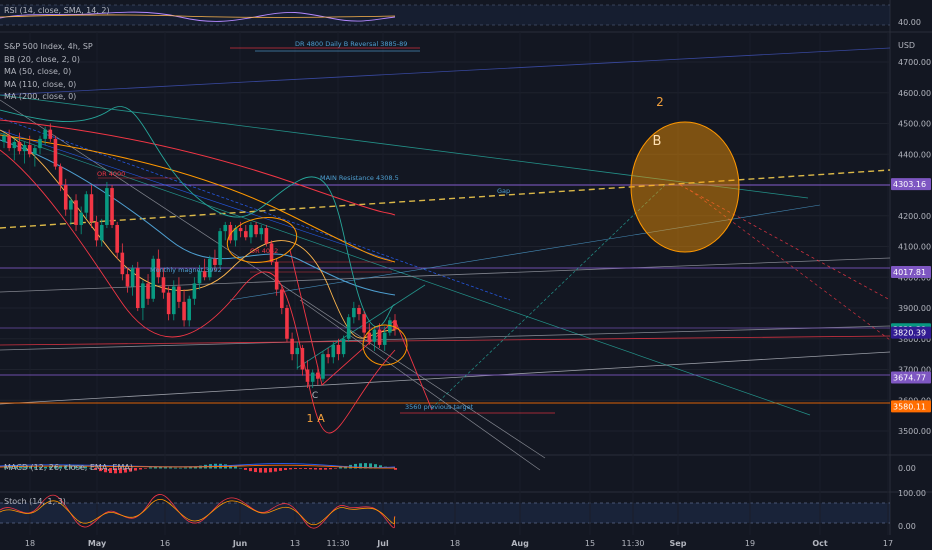 This screenshot has width=932, height=550. I want to click on macd-signal-line, so click(198, 466).